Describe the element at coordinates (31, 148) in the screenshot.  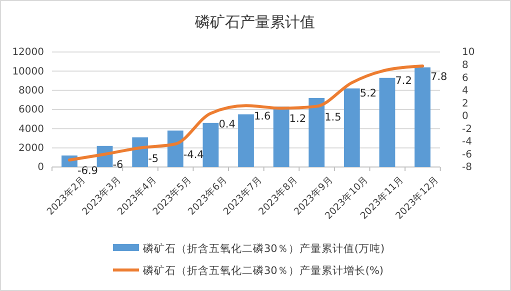
I see `y-tick-label: 2000` at that location.